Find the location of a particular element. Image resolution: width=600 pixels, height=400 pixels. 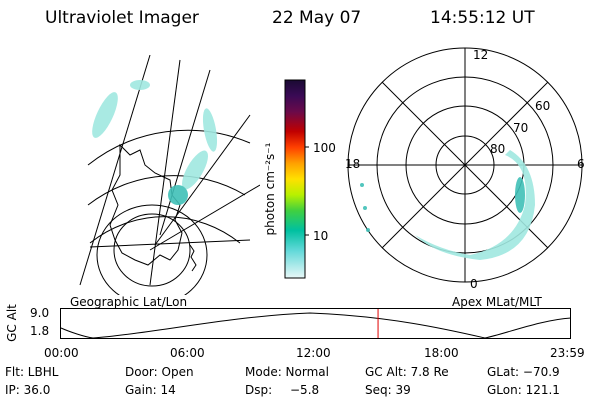

colorbar is located at coordinates (296, 179).